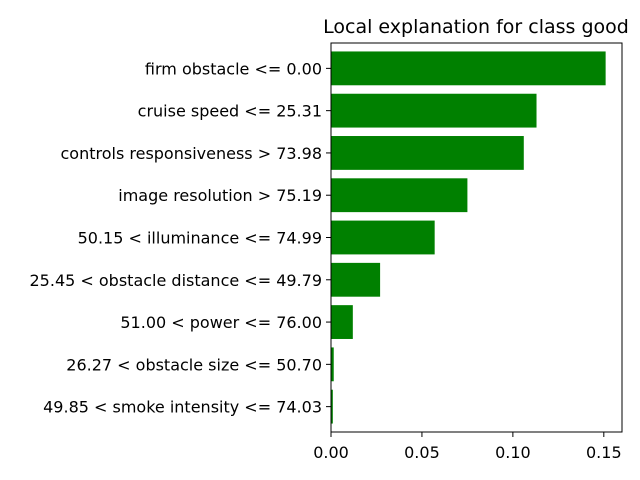 The width and height of the screenshot is (640, 480). I want to click on category-label: 51.00 < power <= 76.00, so click(221, 322).